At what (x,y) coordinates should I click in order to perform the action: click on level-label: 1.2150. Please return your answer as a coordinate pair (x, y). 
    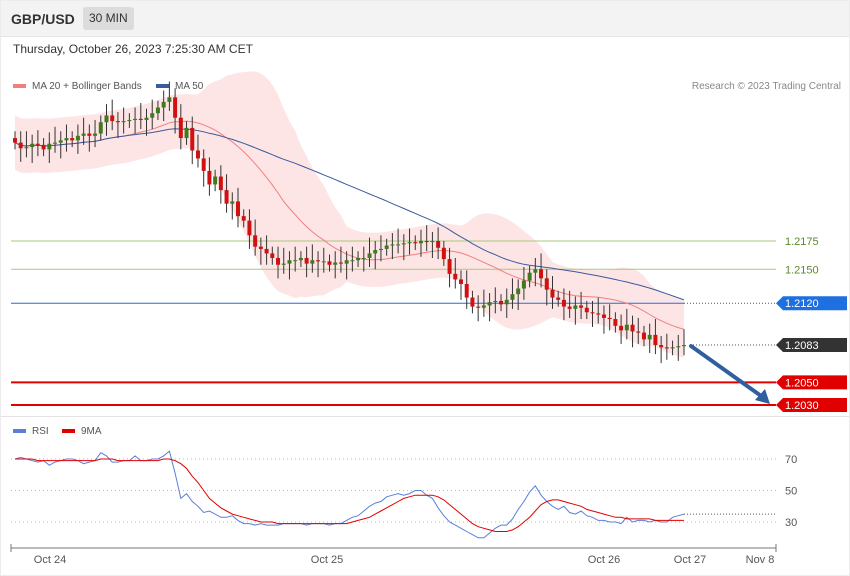
    Looking at the image, I should click on (802, 270).